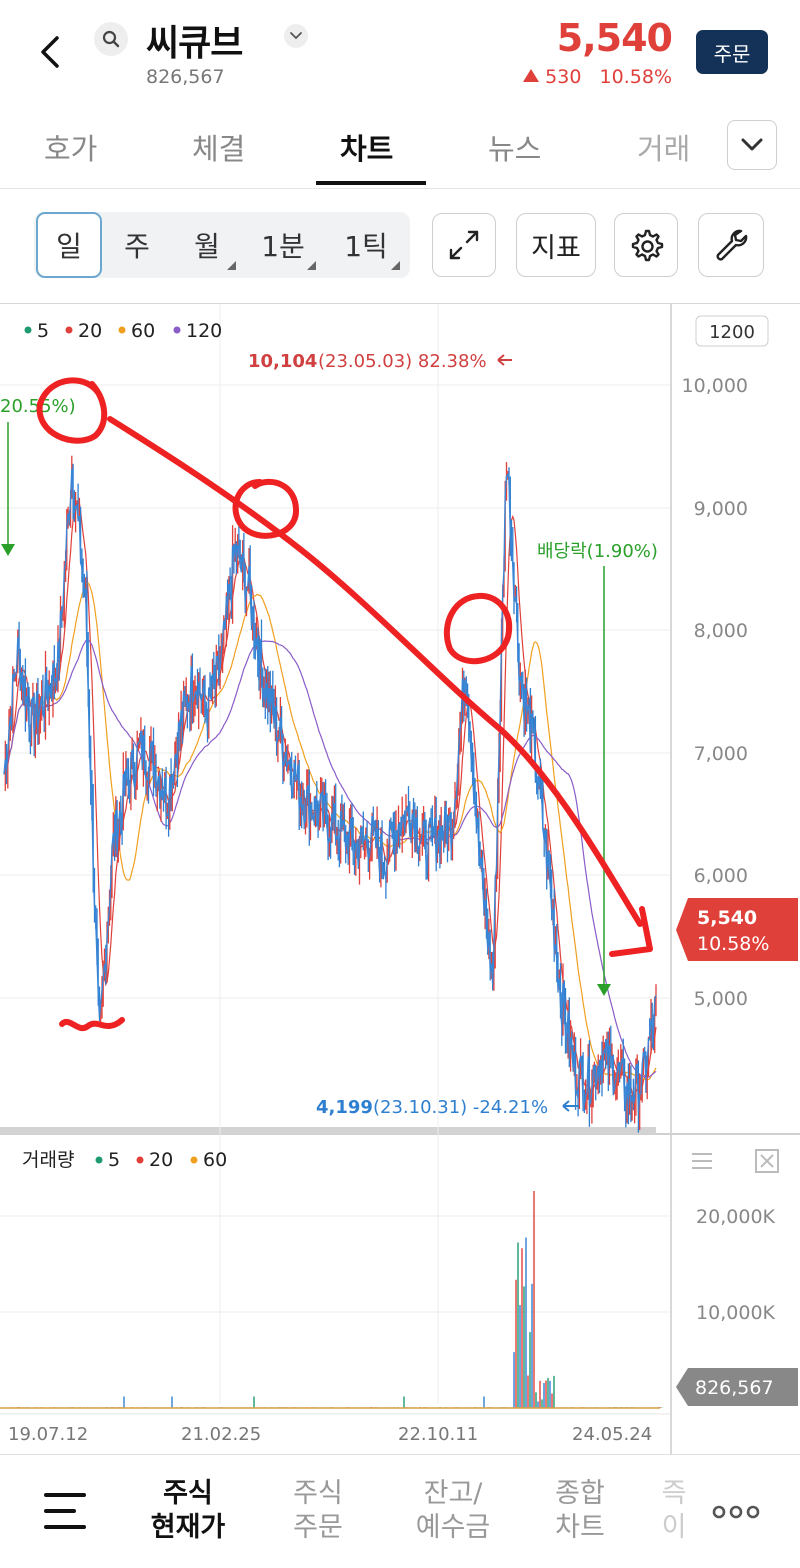 This screenshot has height=1568, width=800. Describe the element at coordinates (721, 631) in the screenshot. I see `y-tick: 8,000` at that location.